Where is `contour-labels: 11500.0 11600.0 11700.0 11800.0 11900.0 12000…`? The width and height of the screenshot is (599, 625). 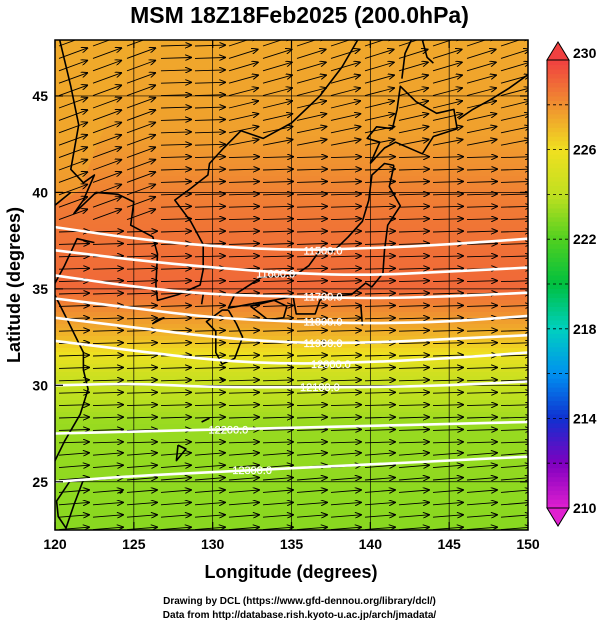
contour-labels: 11500.0 11600.0 11700.0 11800.0 11900.0 12000… is located at coordinates (279, 361).